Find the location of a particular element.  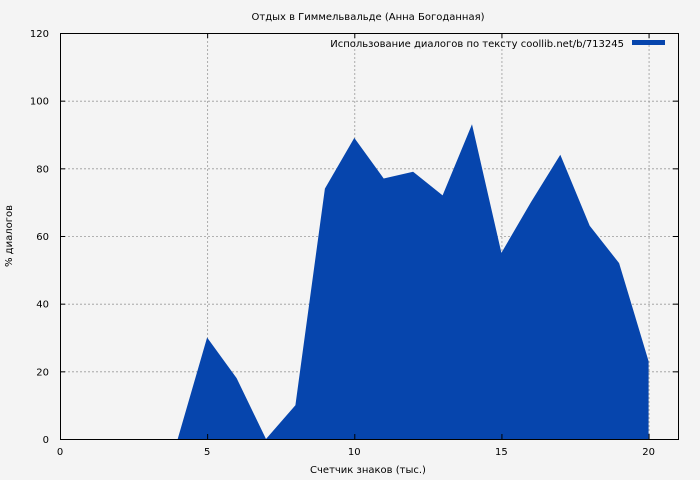

x-axis-label: Счетчик знаков (тыс.) is located at coordinates (368, 470).